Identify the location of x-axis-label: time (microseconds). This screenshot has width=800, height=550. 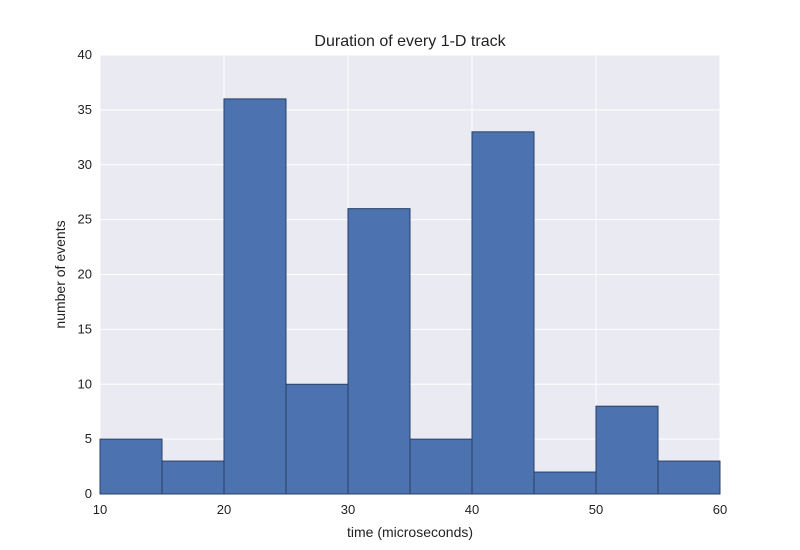
(410, 532).